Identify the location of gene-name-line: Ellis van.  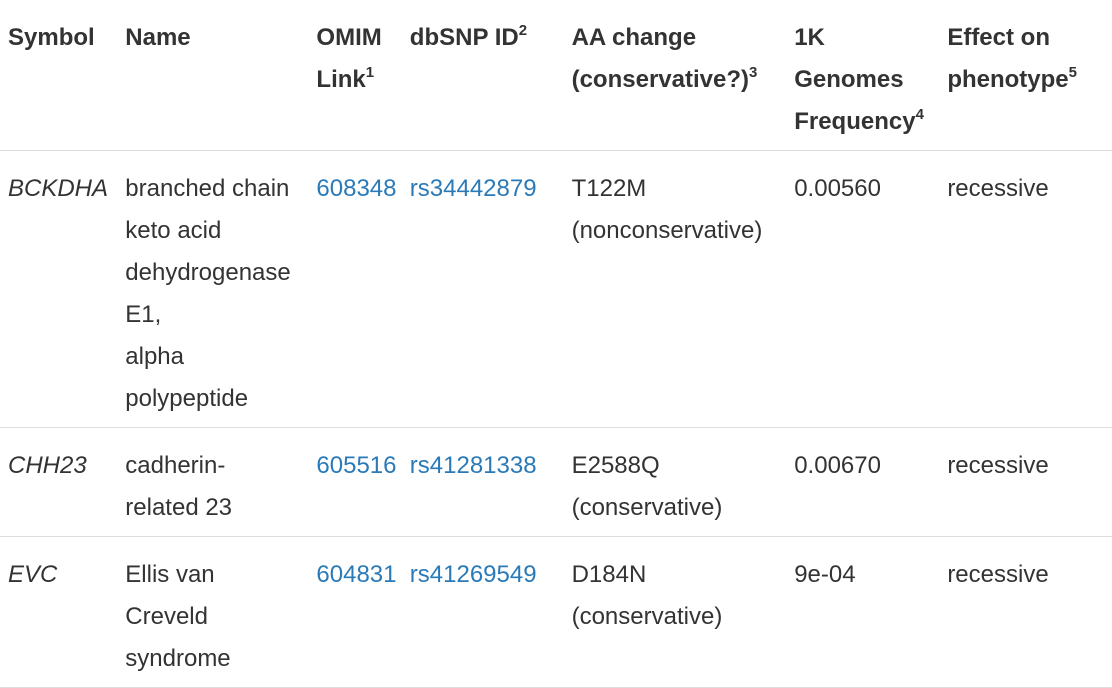
(170, 574).